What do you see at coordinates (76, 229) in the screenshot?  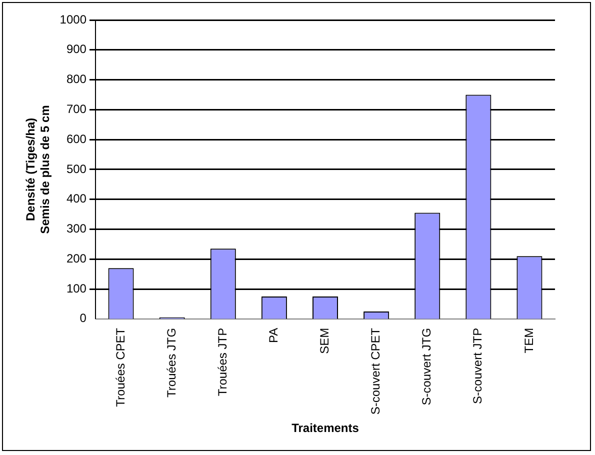 I see `y-tick-label: 300` at bounding box center [76, 229].